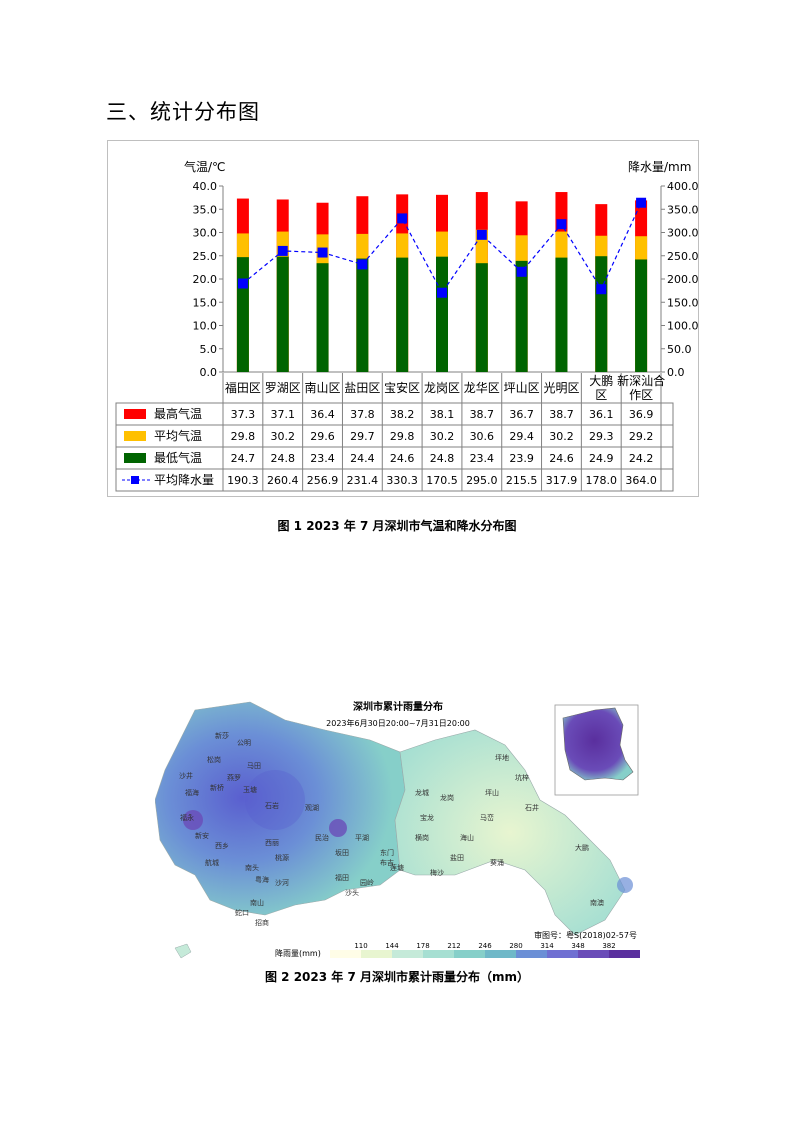  I want to click on map-place-name: 横岗, so click(422, 837).